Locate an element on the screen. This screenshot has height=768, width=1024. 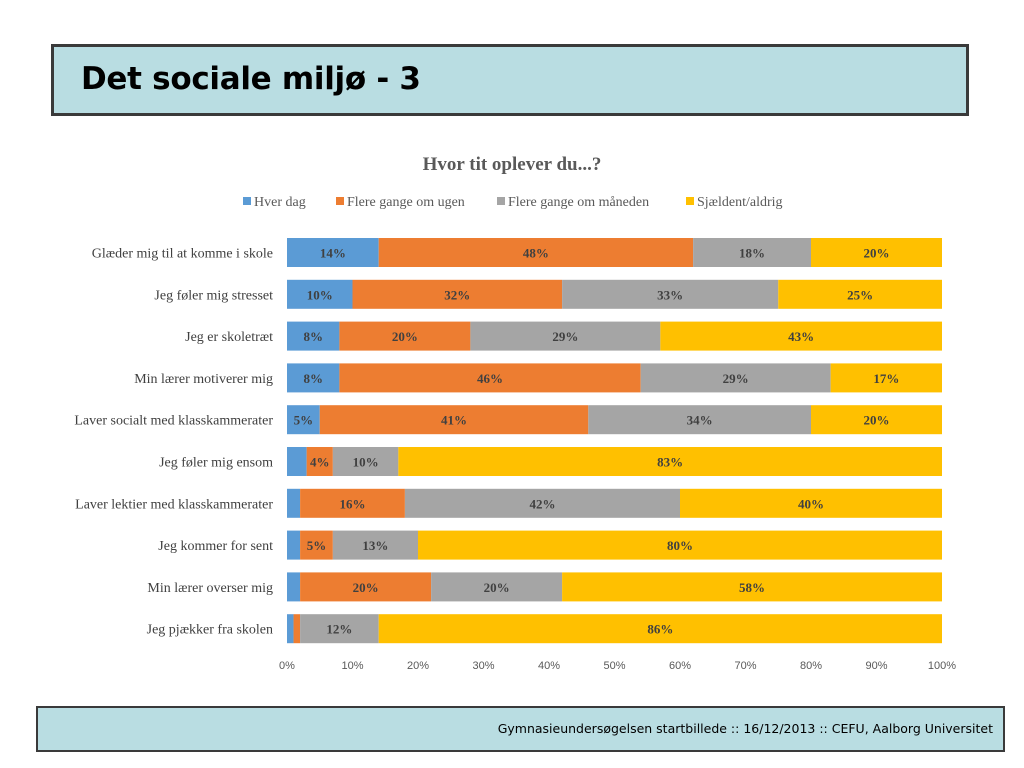
data-label: 40% is located at coordinates (811, 503).